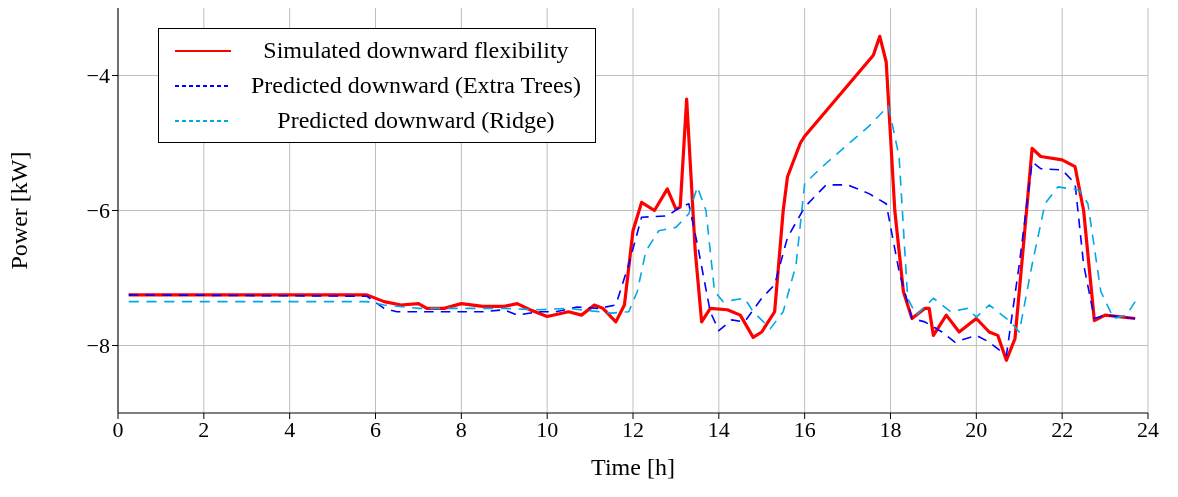 The width and height of the screenshot is (1178, 497). I want to click on x-tick-label: 4, so click(290, 429).